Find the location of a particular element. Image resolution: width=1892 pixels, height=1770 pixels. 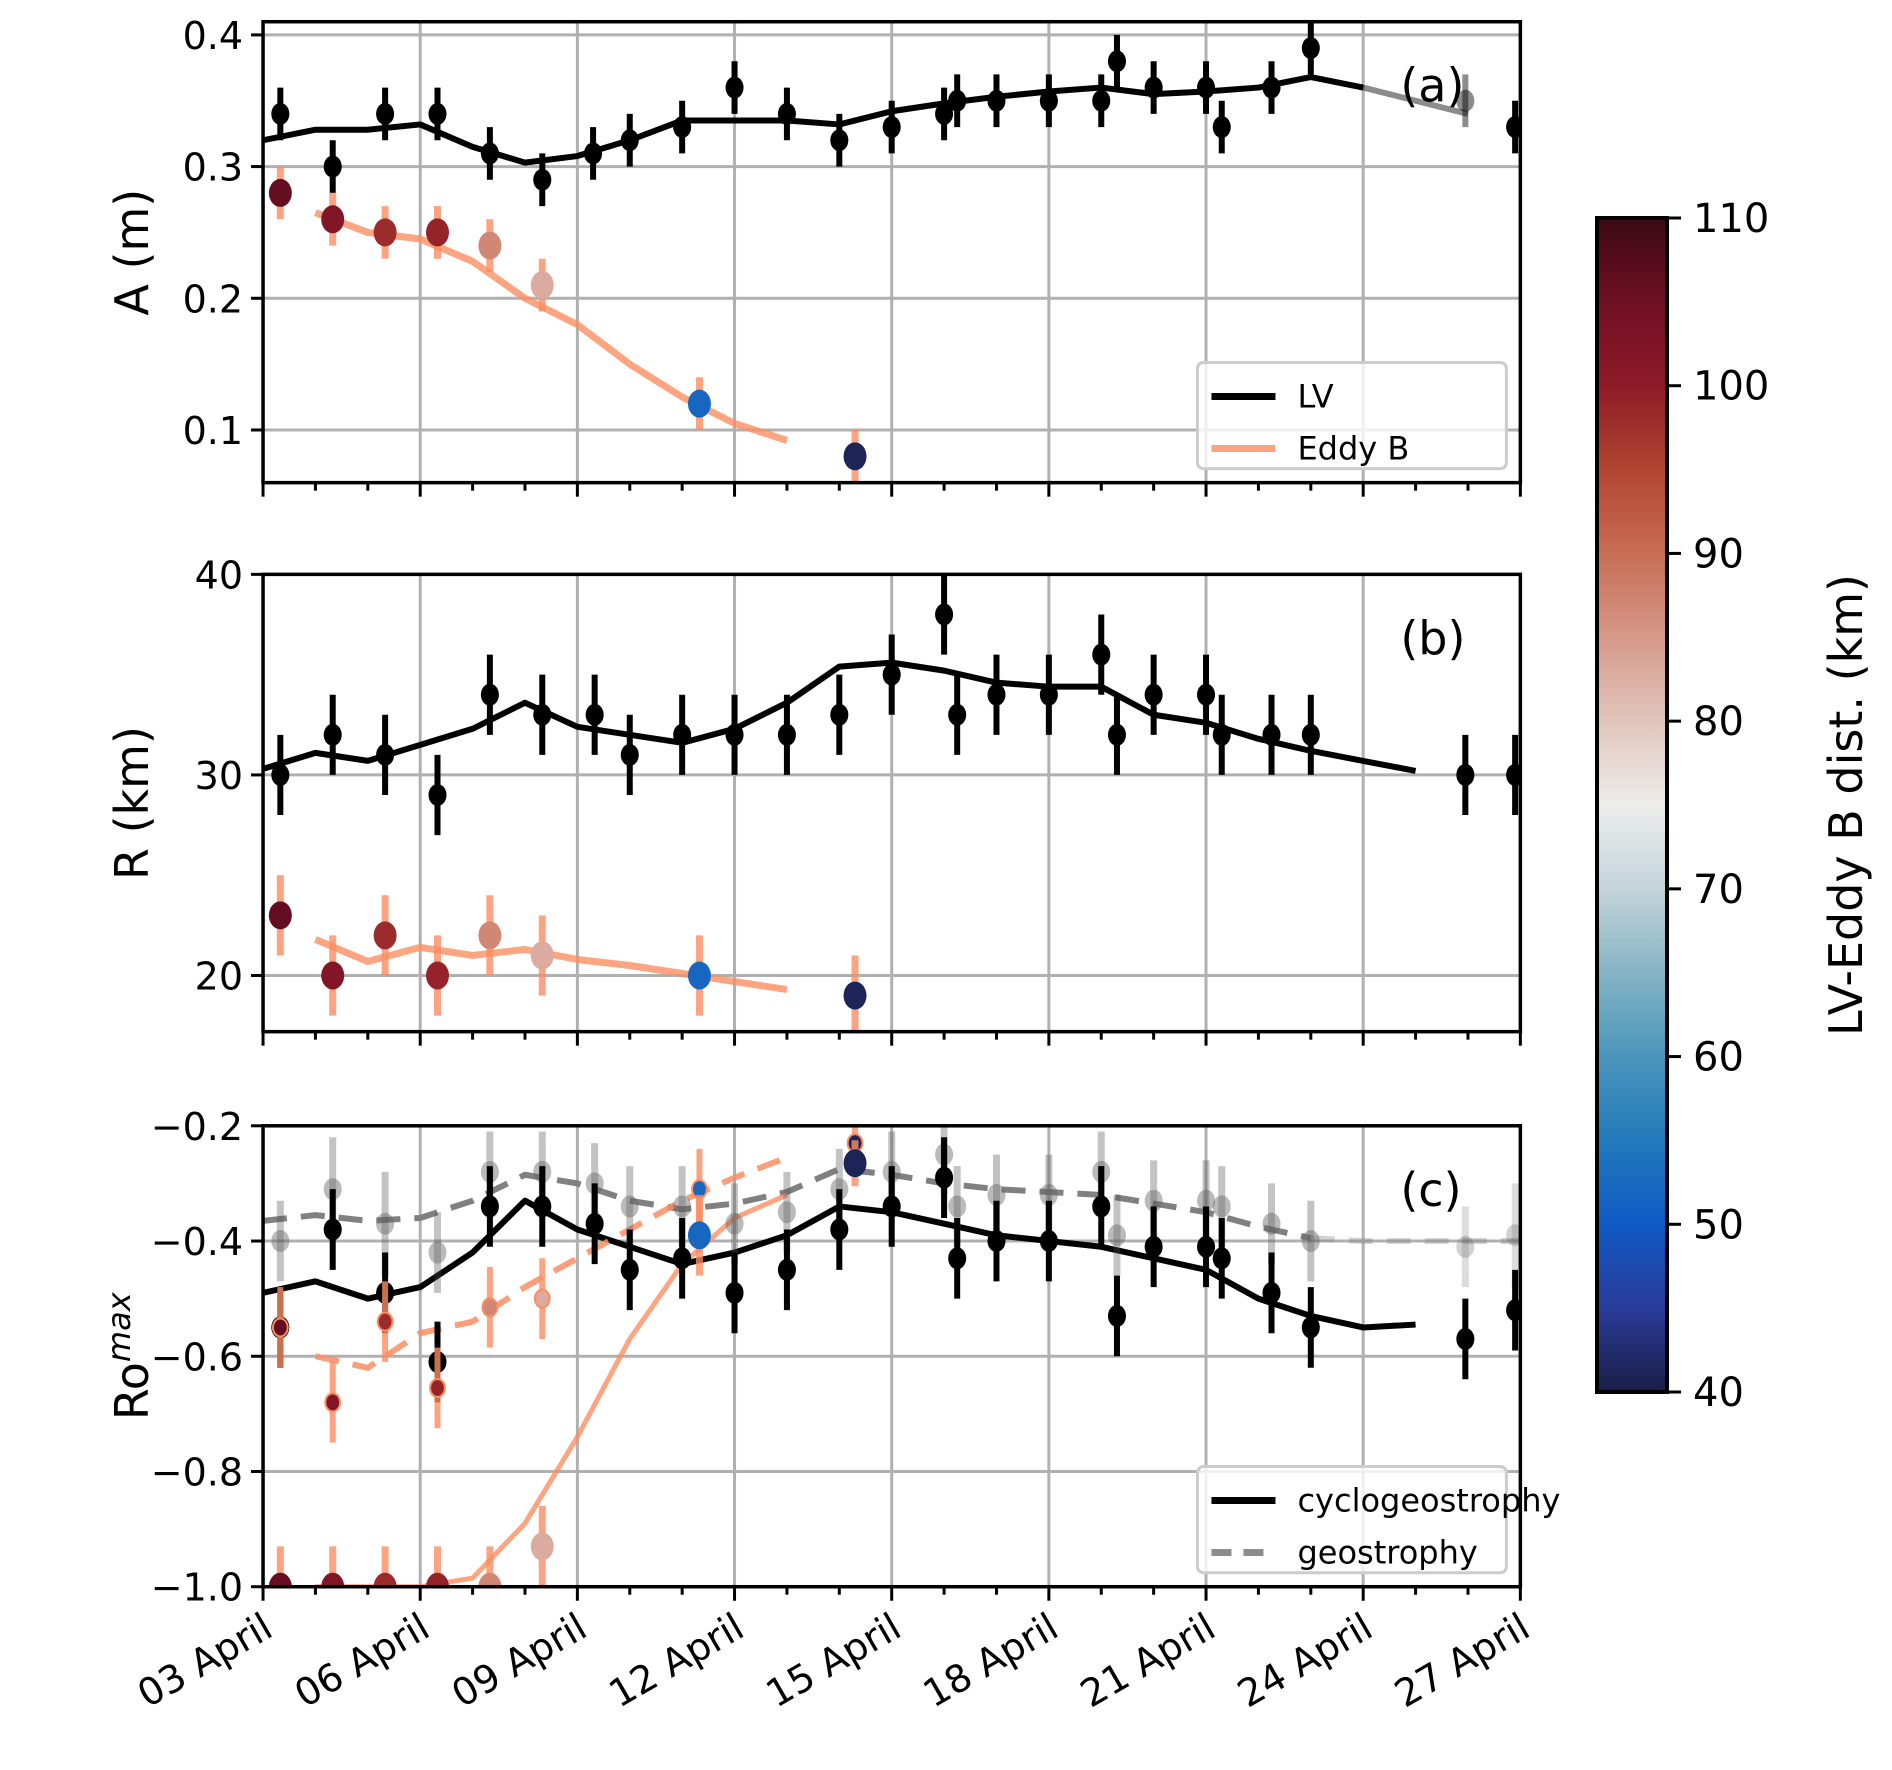

y-tick-label: 30 is located at coordinates (219, 776).